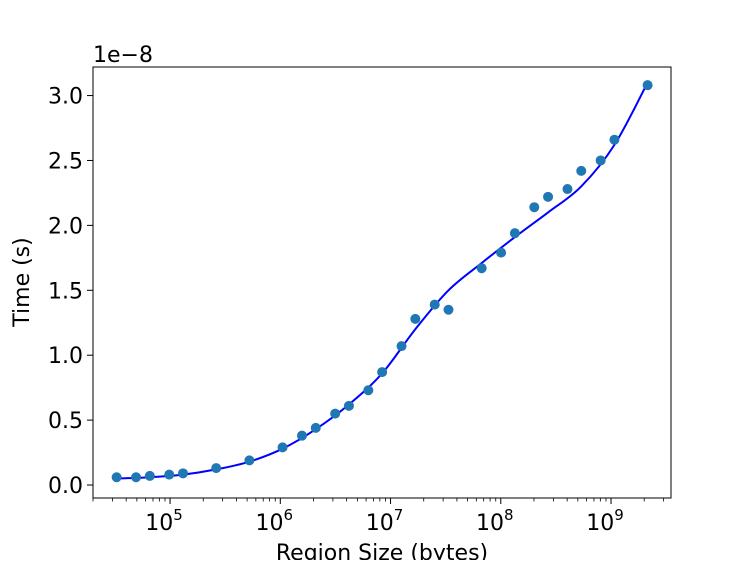 The image size is (747, 565). What do you see at coordinates (382, 550) in the screenshot?
I see `x-axis-label: Region Size (bytes)` at bounding box center [382, 550].